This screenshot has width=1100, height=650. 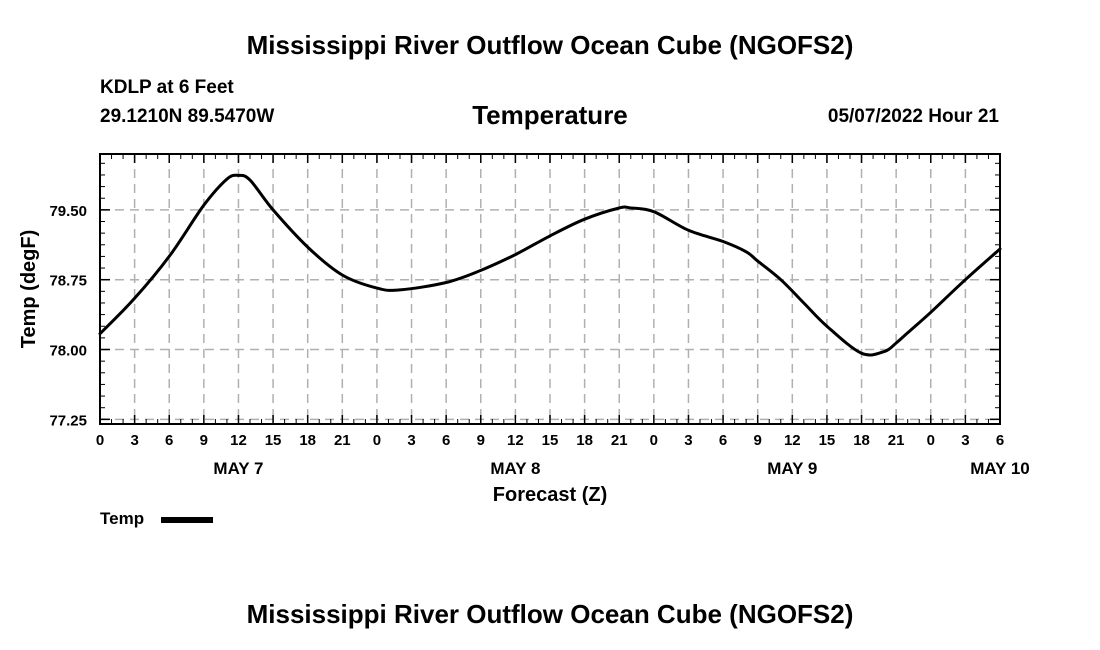 What do you see at coordinates (550, 495) in the screenshot?
I see `x-axis-title: Forecast (Z)` at bounding box center [550, 495].